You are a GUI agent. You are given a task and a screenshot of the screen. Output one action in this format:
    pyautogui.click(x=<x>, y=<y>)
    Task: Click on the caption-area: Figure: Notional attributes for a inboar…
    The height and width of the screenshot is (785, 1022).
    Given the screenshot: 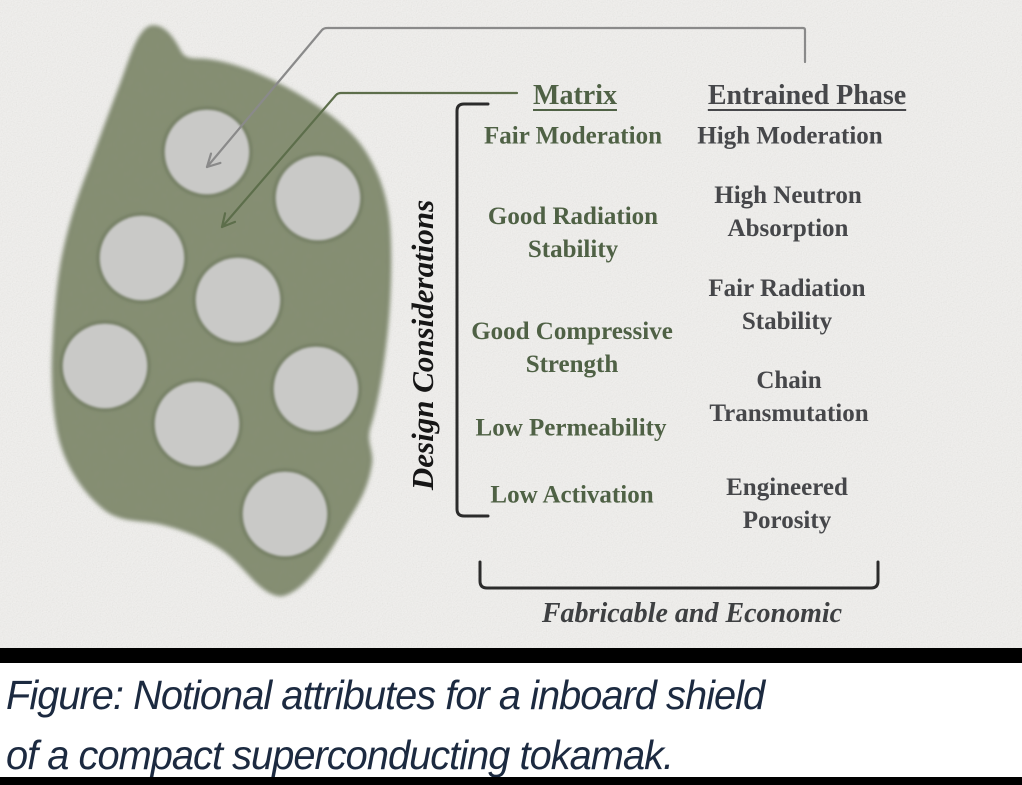 What is the action you would take?
    pyautogui.click(x=511, y=720)
    